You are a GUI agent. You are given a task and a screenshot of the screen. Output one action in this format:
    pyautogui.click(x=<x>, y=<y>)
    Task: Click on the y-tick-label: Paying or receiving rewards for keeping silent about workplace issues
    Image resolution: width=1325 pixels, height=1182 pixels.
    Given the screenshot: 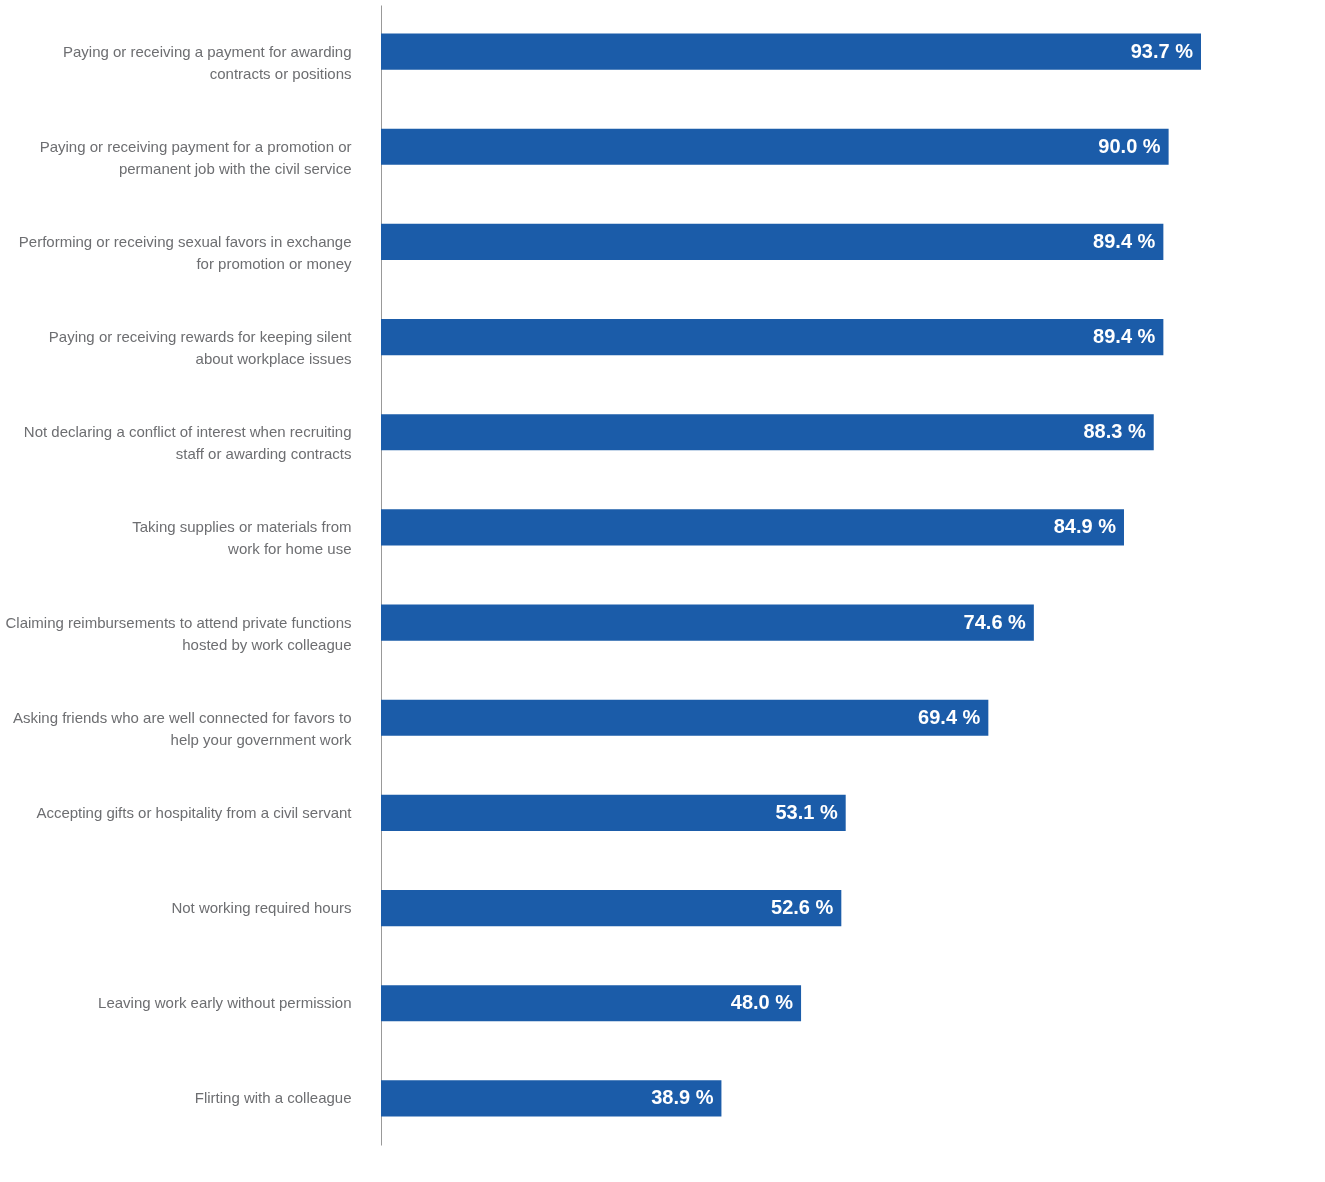 What is the action you would take?
    pyautogui.click(x=200, y=348)
    